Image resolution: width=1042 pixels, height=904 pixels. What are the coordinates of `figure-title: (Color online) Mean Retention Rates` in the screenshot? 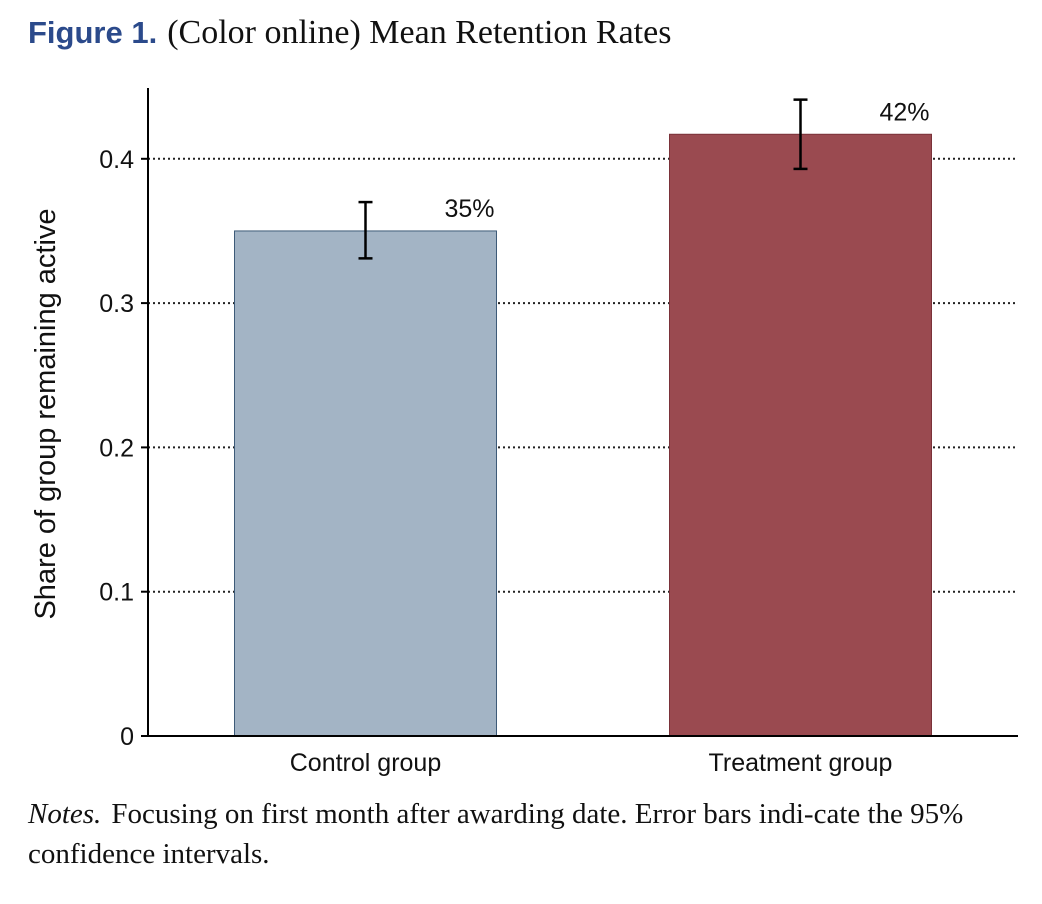 It's located at (419, 32).